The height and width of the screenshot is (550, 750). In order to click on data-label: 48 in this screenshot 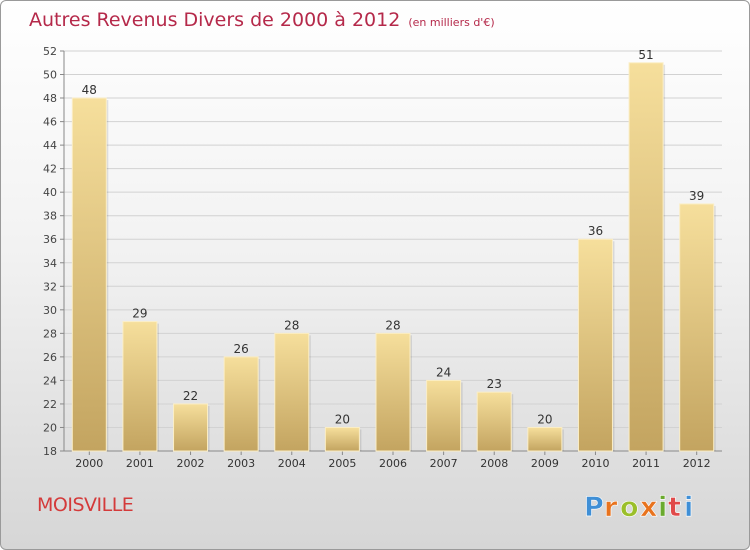, I will do `click(89, 90)`.